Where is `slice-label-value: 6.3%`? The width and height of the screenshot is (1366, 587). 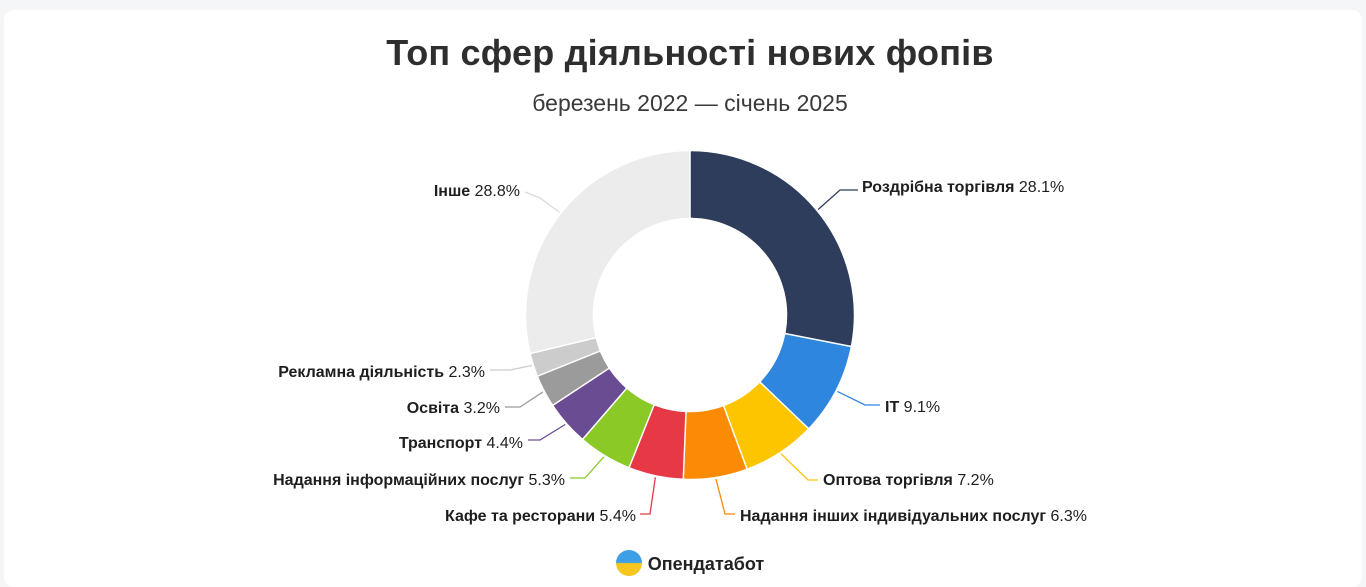
slice-label-value: 6.3% is located at coordinates (1069, 516).